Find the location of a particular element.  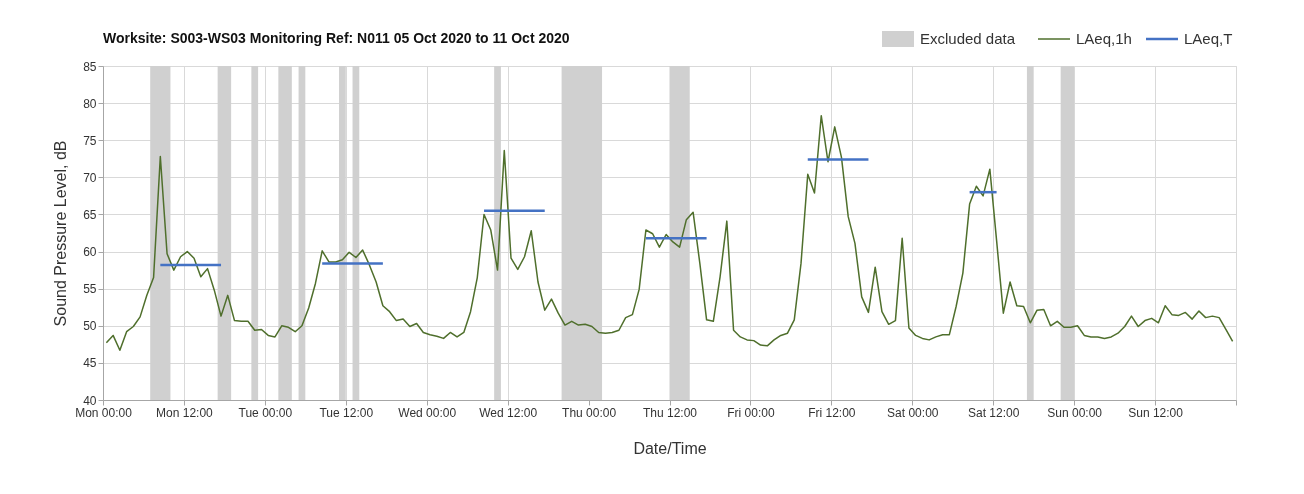

x-tick-label: Mon 00:00 is located at coordinates (104, 412).